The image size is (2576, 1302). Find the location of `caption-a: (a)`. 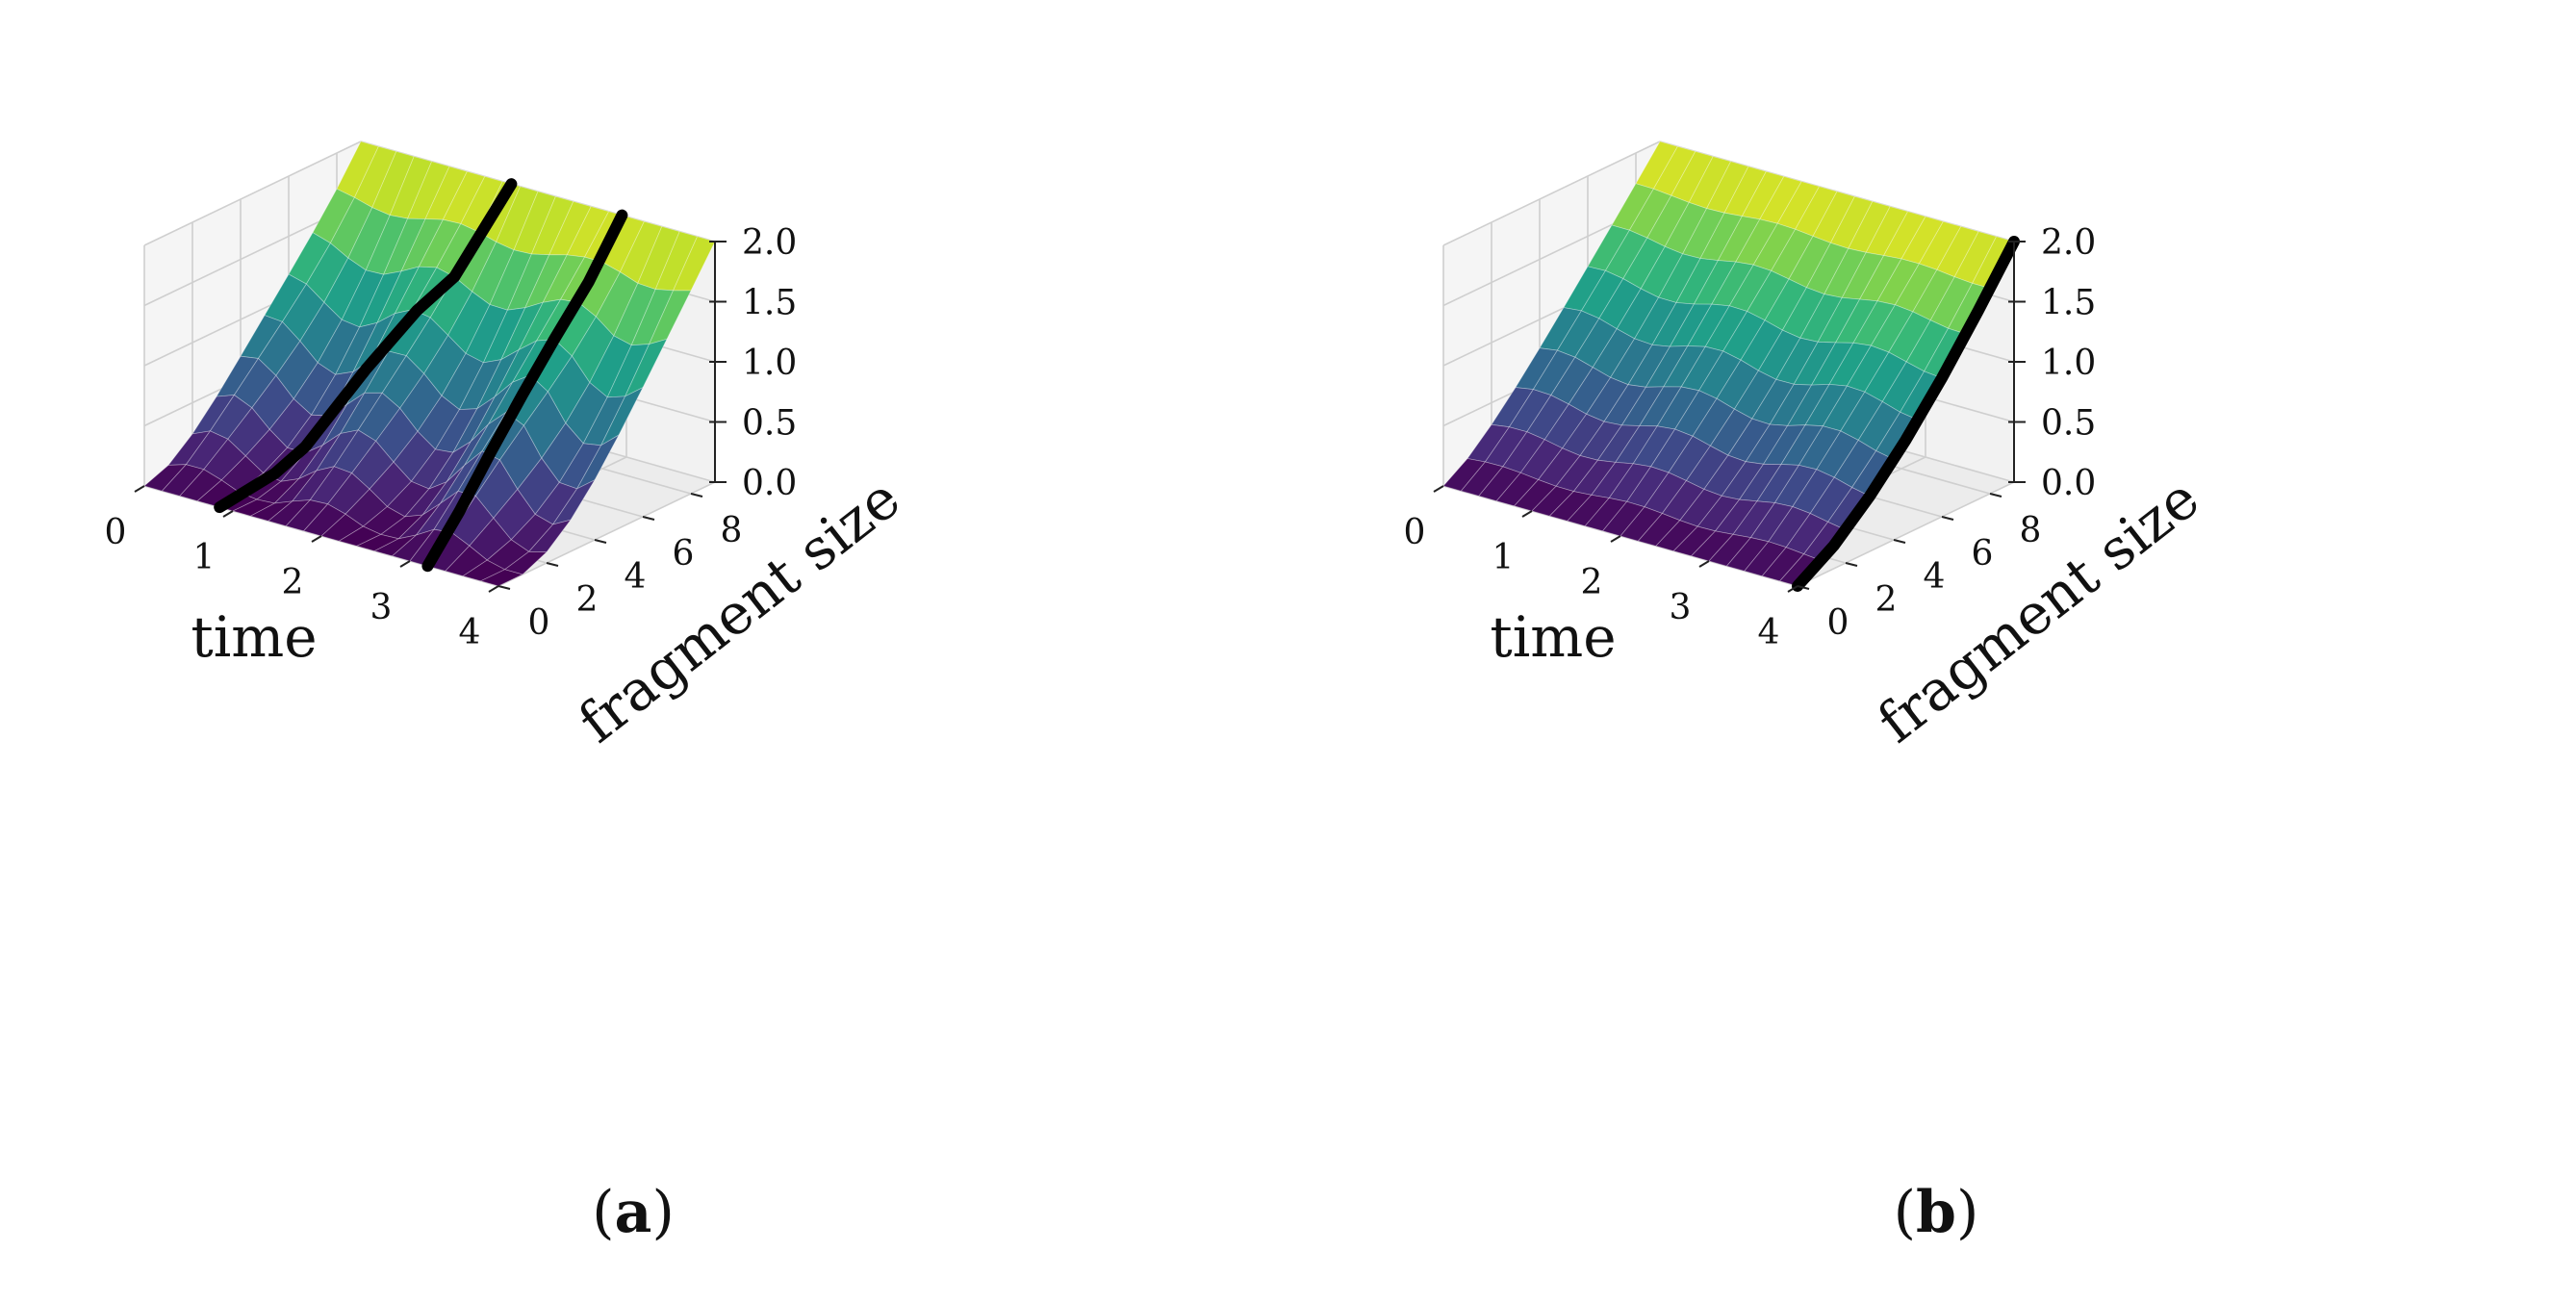

caption-a: (a) is located at coordinates (633, 1212).